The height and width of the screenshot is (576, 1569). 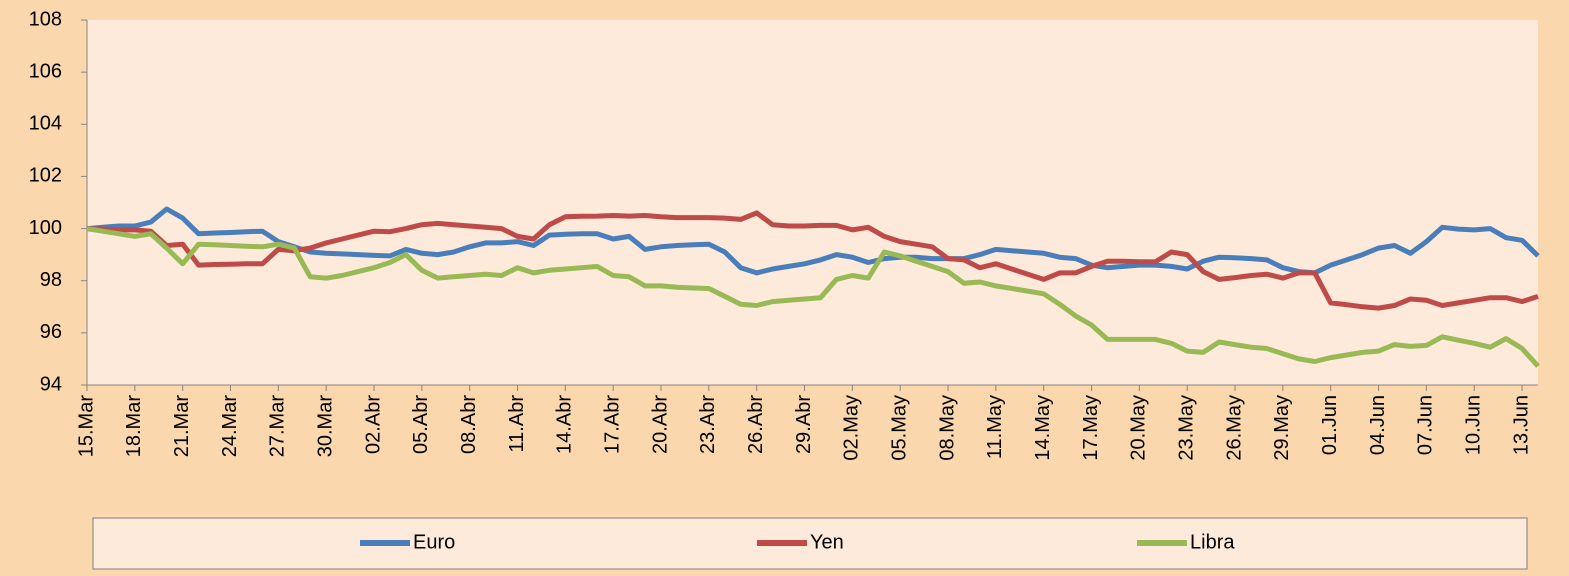 I want to click on x-tick-label: 17.Abr, so click(x=612, y=424).